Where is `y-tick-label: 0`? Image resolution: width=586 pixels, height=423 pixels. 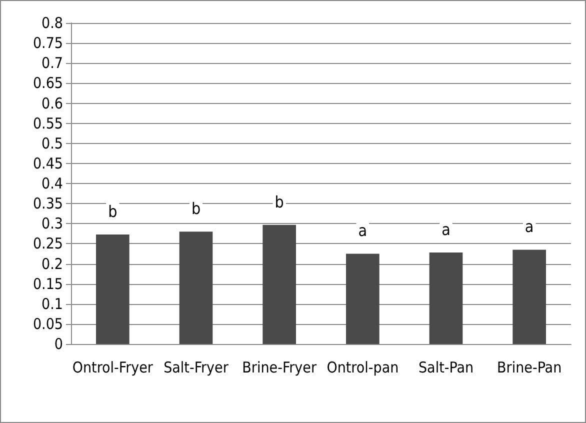 y-tick-label: 0 is located at coordinates (58, 344).